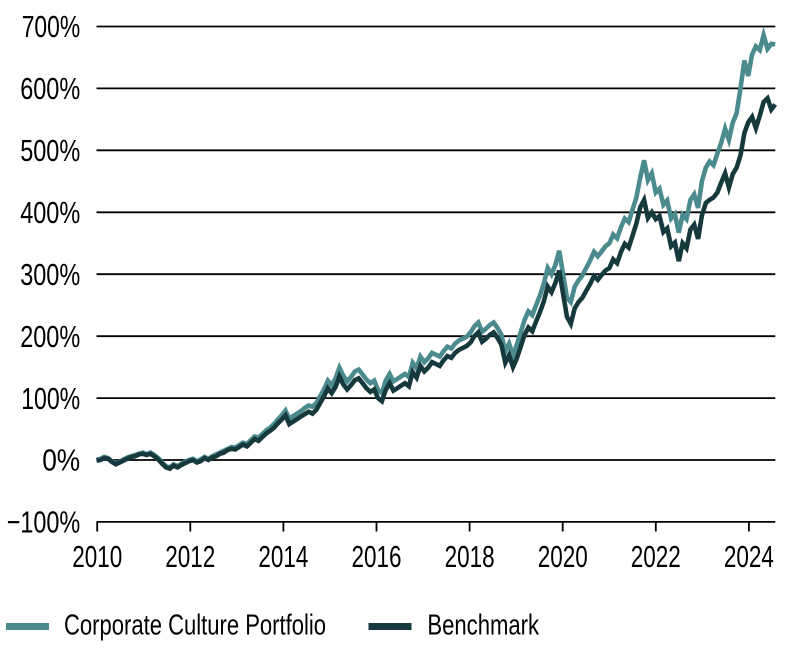  Describe the element at coordinates (195, 625) in the screenshot. I see `svg-text: Corporate Culture Portfolio` at that location.